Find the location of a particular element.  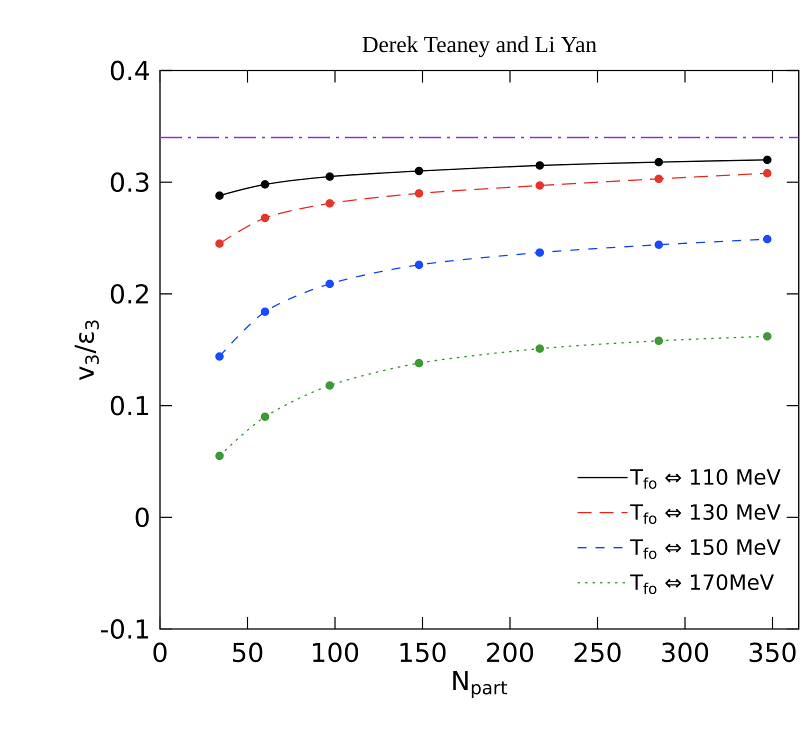

y-axis-title: v$_{3}$/ε$_{3}$ is located at coordinates (86, 350).